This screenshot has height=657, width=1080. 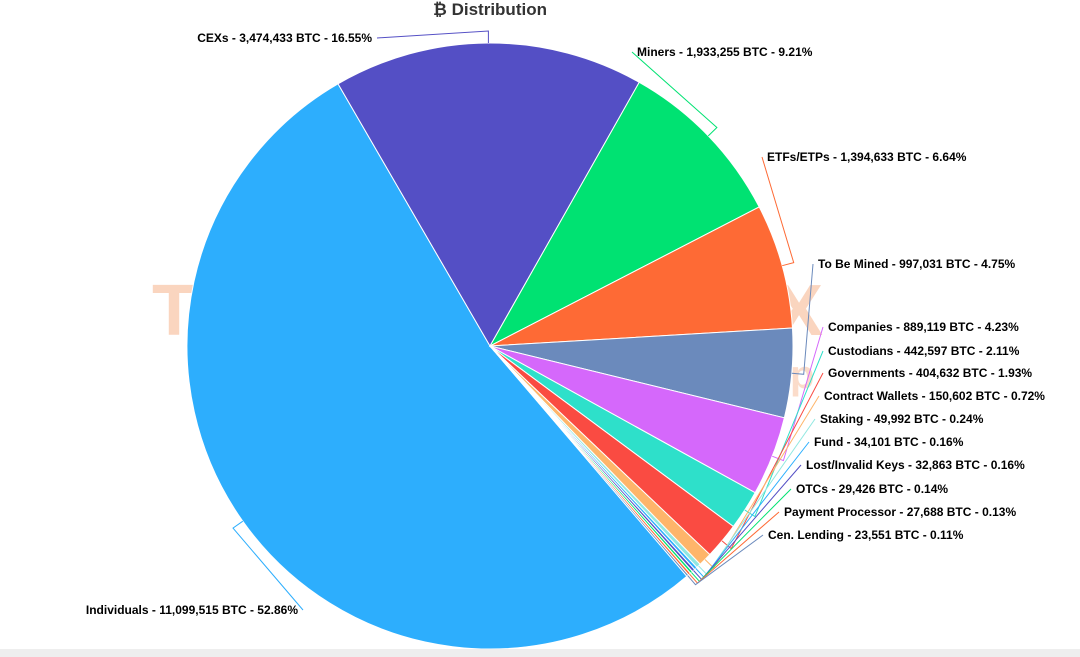 I want to click on data-label-miners: Miners - 1,933,255 BTC - 9.21%, so click(x=725, y=52).